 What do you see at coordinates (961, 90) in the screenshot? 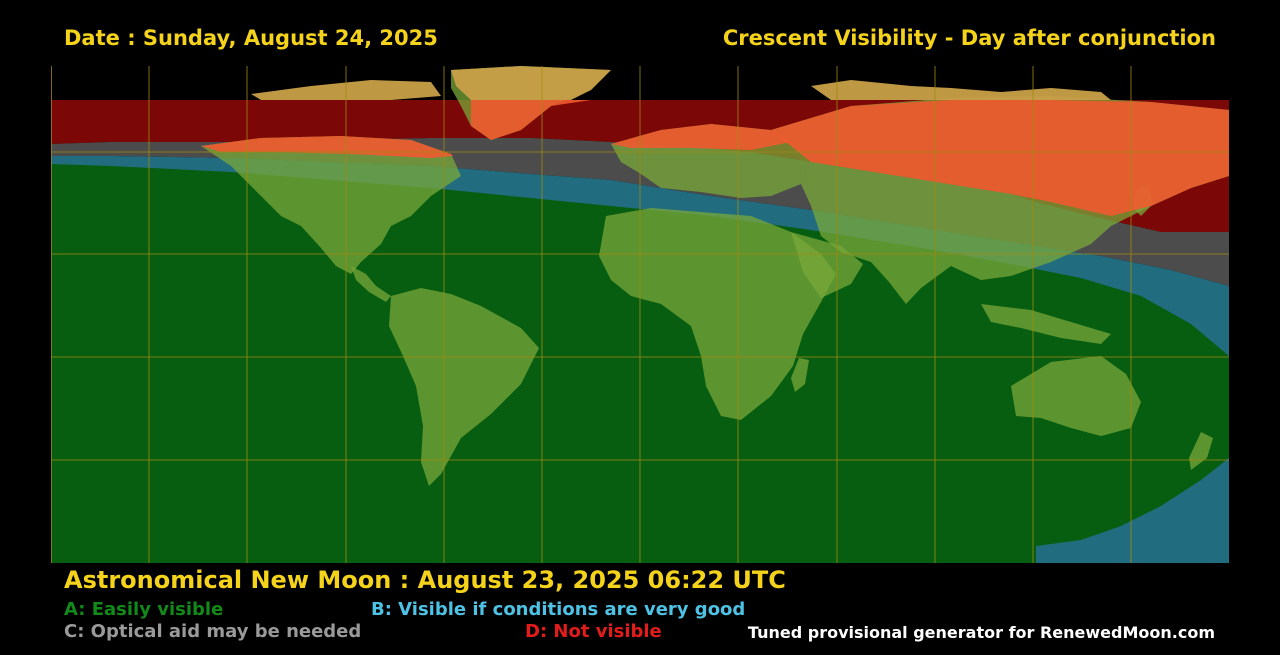
I see `arctic-islands-asia` at bounding box center [961, 90].